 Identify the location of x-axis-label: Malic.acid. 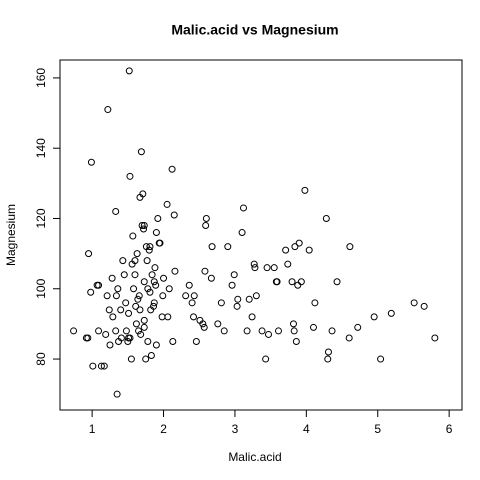
(254, 457).